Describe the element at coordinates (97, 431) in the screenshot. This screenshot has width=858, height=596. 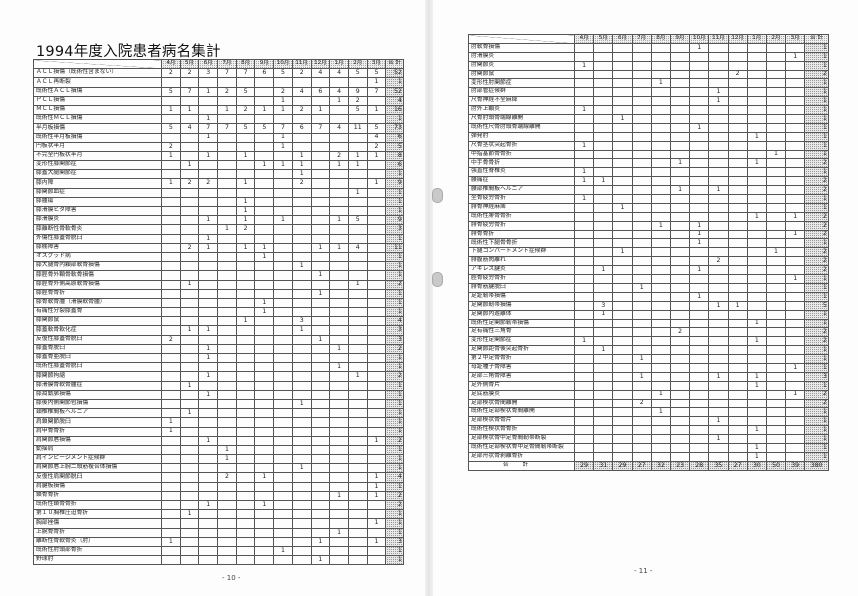
I see `diagnosis-name: 肩甲骨骨折` at that location.